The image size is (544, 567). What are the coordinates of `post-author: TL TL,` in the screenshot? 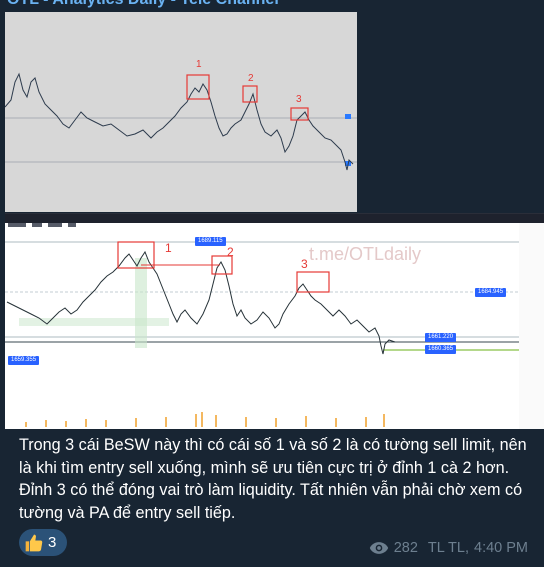 It's located at (448, 548).